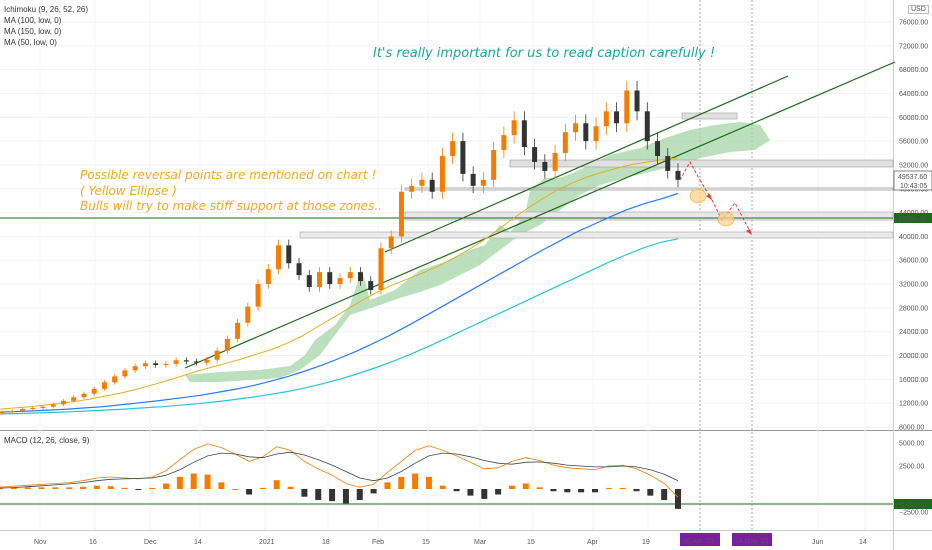 This screenshot has height=550, width=932. What do you see at coordinates (913, 165) in the screenshot?
I see `price-tick-label: 52000.00` at bounding box center [913, 165].